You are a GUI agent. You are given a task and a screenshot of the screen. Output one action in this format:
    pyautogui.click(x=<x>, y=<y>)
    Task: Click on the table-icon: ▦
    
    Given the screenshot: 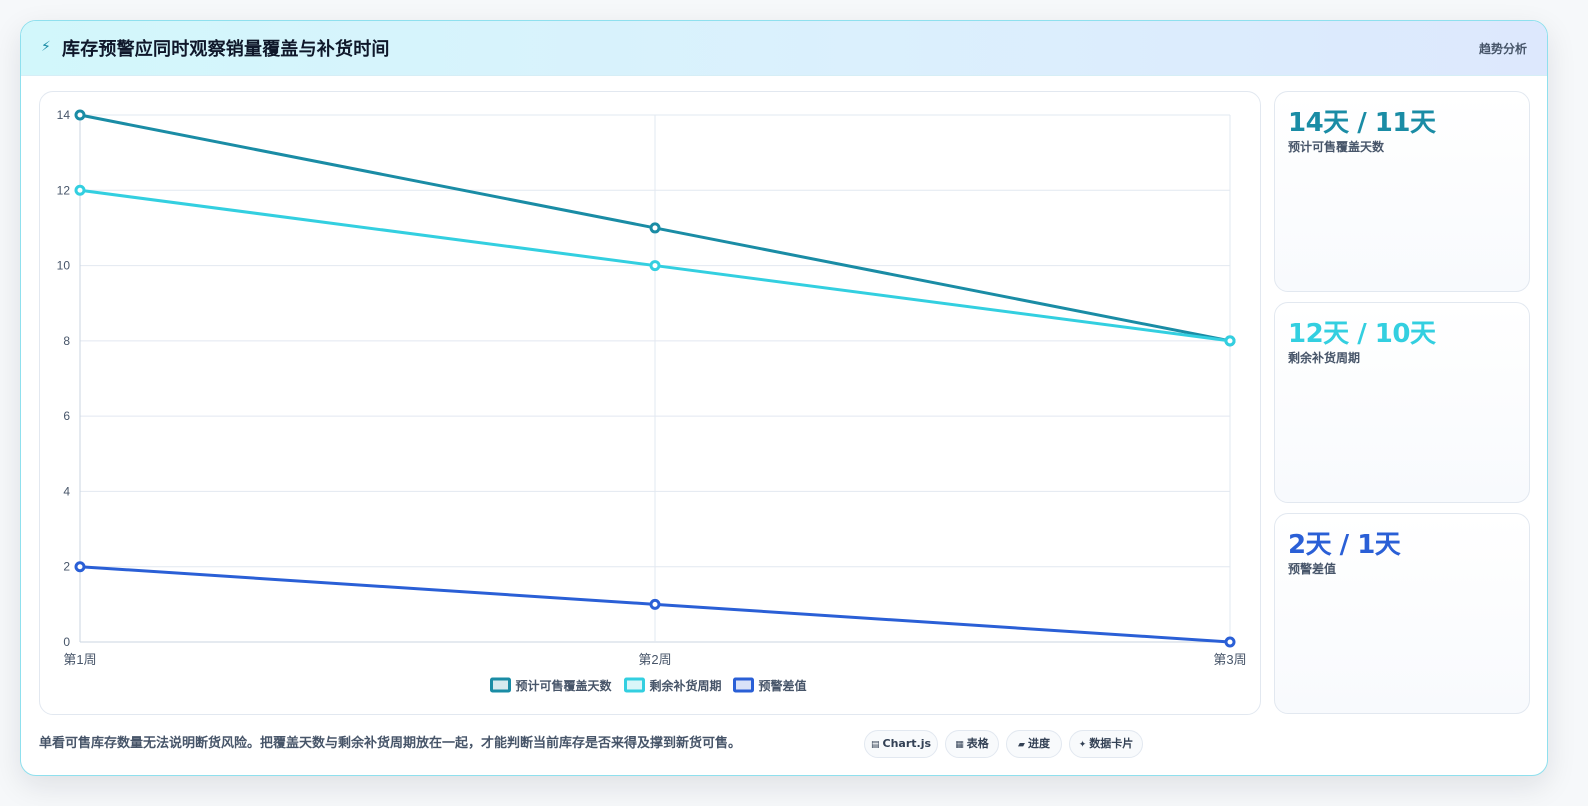 What is the action you would take?
    pyautogui.click(x=959, y=745)
    